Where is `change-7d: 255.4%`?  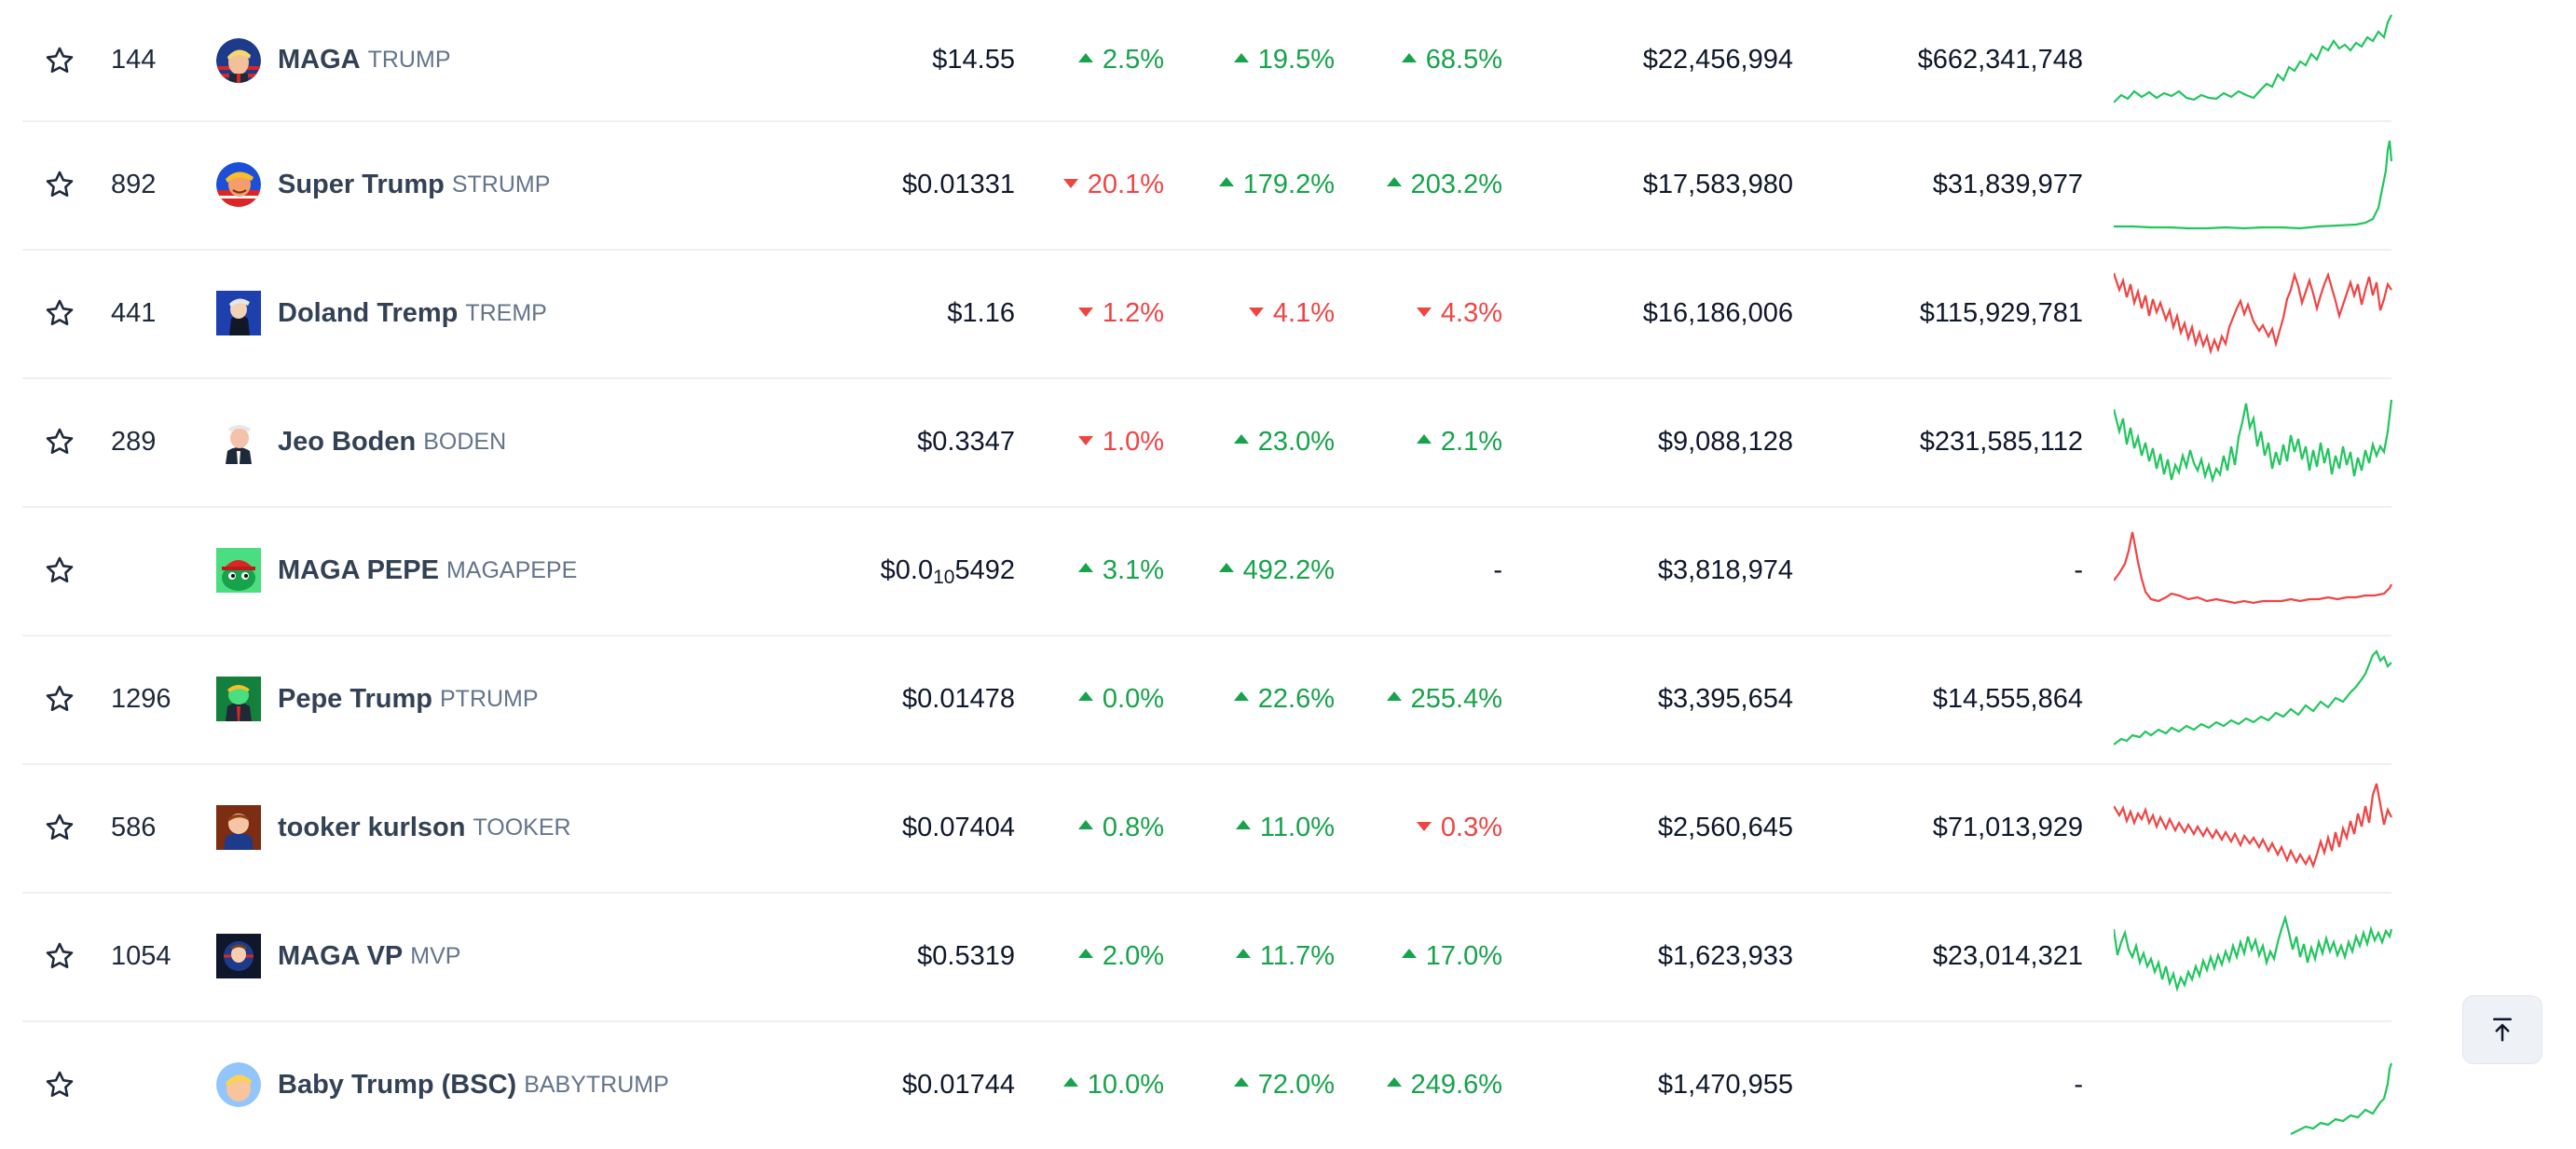
change-7d: 255.4% is located at coordinates (1424, 699).